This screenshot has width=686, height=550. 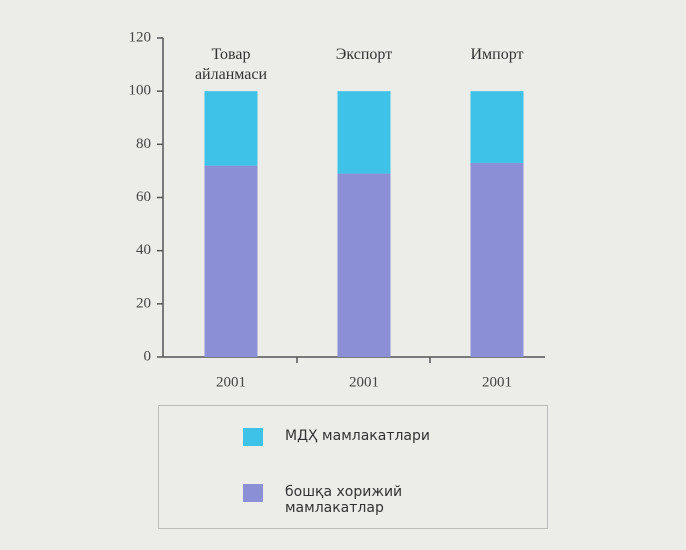 I want to click on legend-label: МДҲ мамлакатлари, so click(x=357, y=436).